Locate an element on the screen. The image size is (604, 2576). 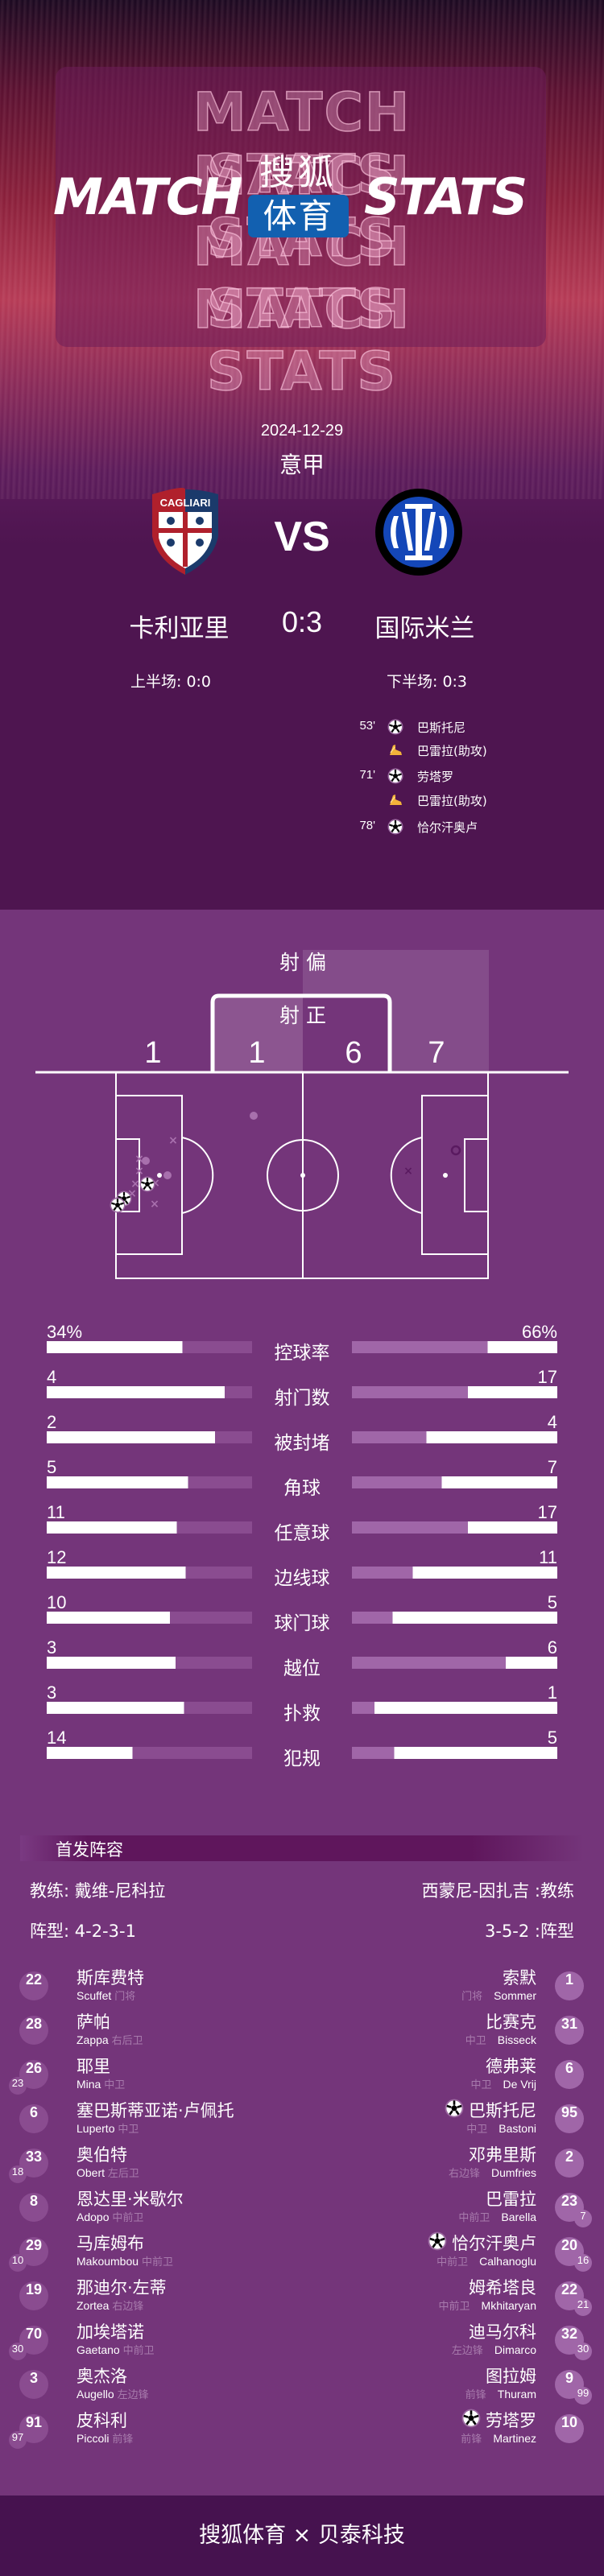
stat-label: 角球 is located at coordinates (302, 1488).